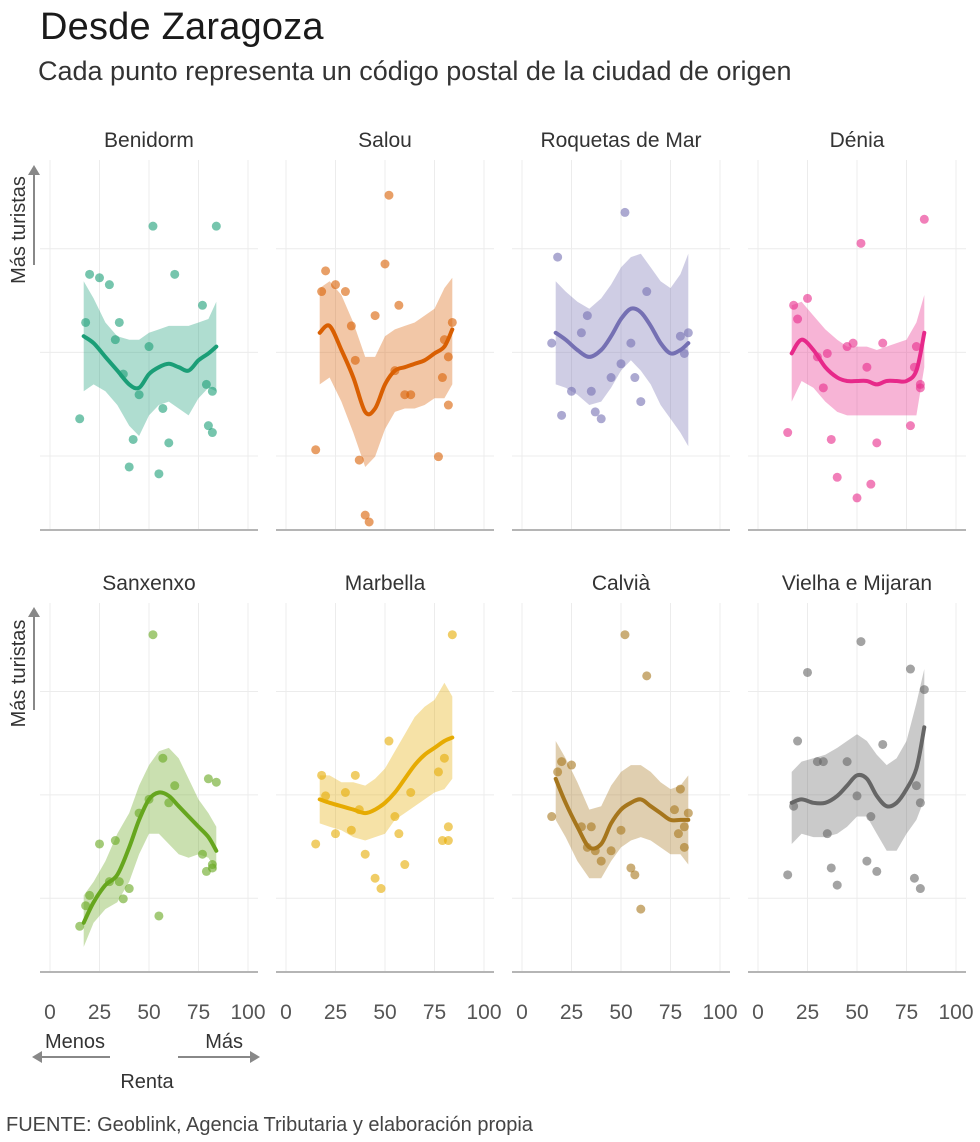 This screenshot has height=1142, width=980. I want to click on facet-panel: Benidorm, so click(149, 330).